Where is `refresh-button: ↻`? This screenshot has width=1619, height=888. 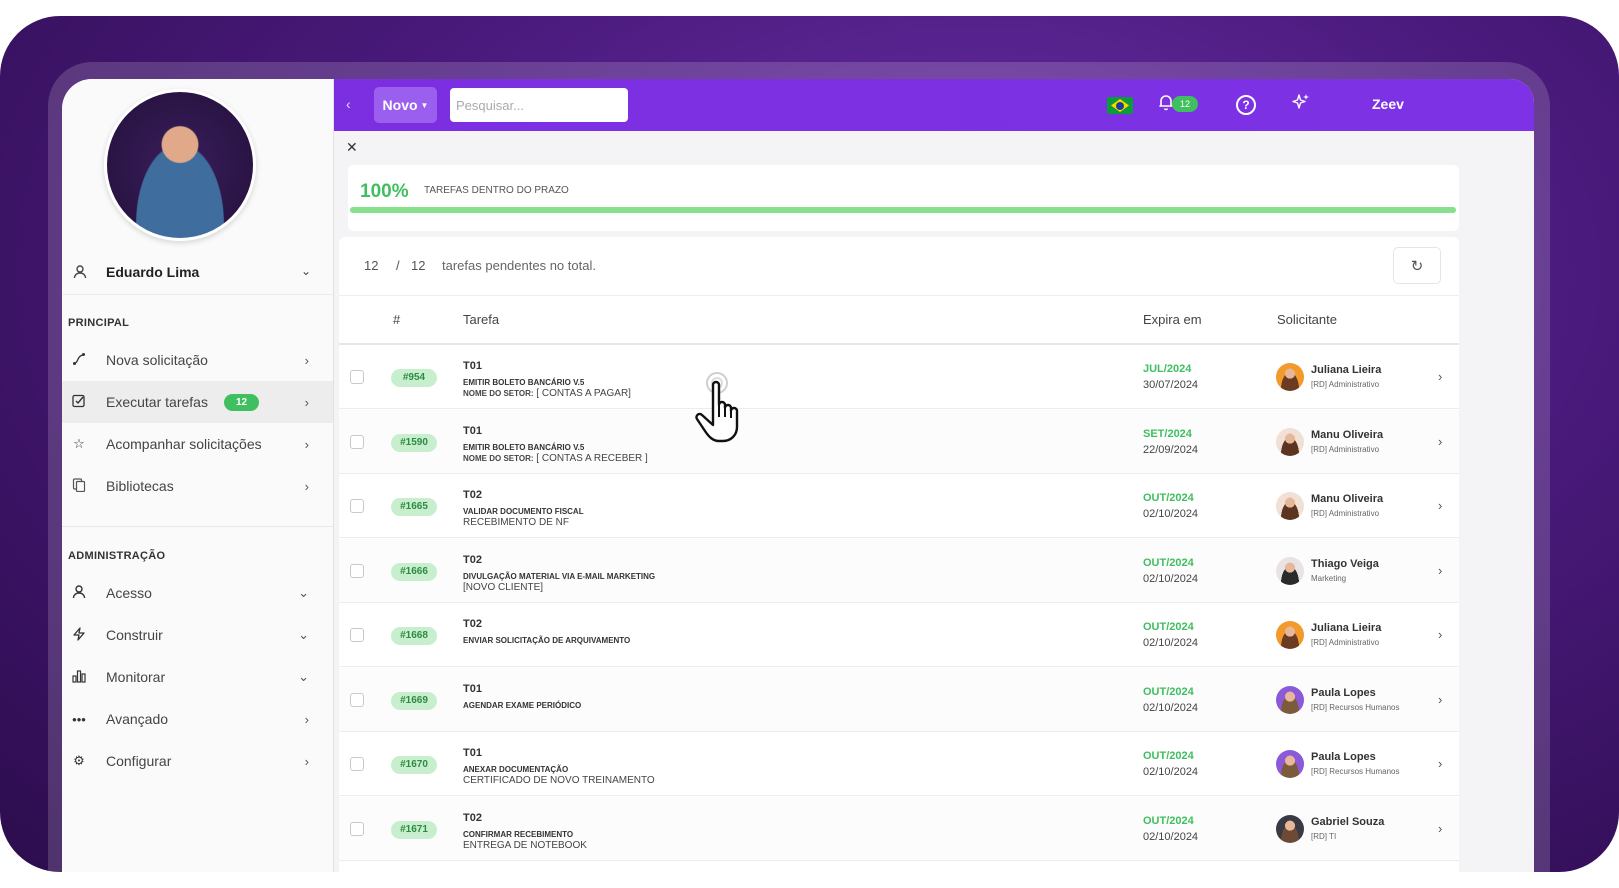
refresh-button: ↻ is located at coordinates (1417, 265).